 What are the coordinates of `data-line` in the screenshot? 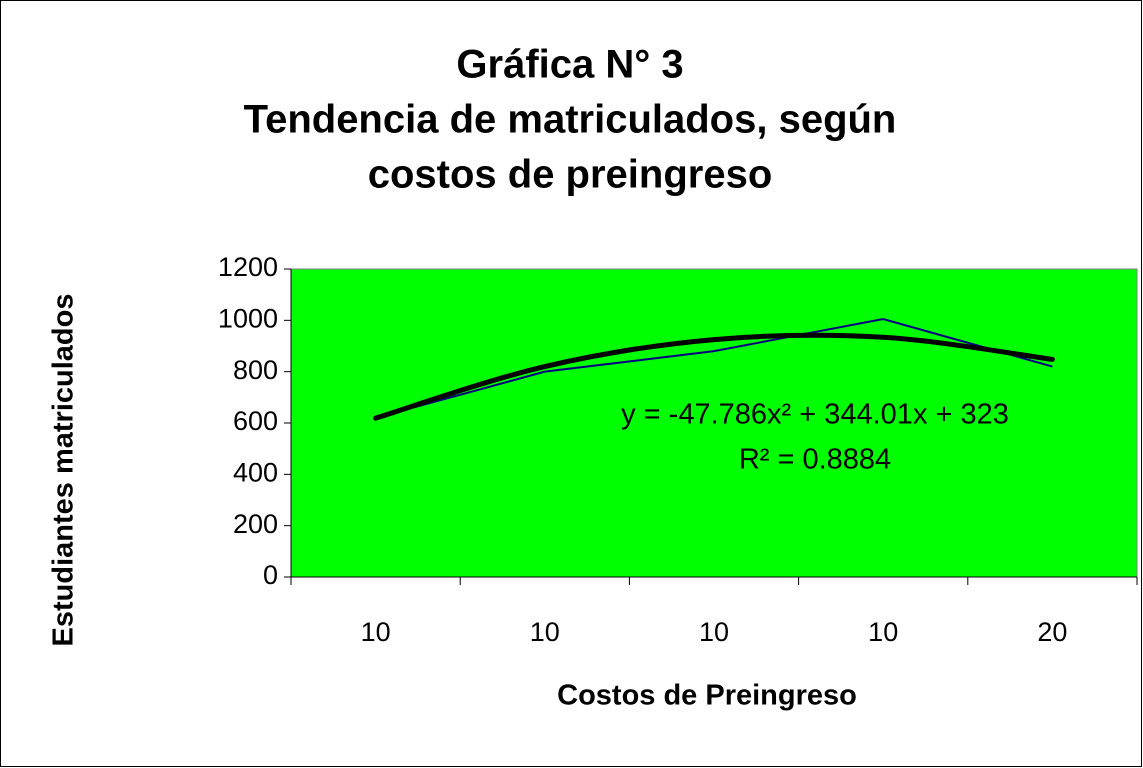 It's located at (714, 368).